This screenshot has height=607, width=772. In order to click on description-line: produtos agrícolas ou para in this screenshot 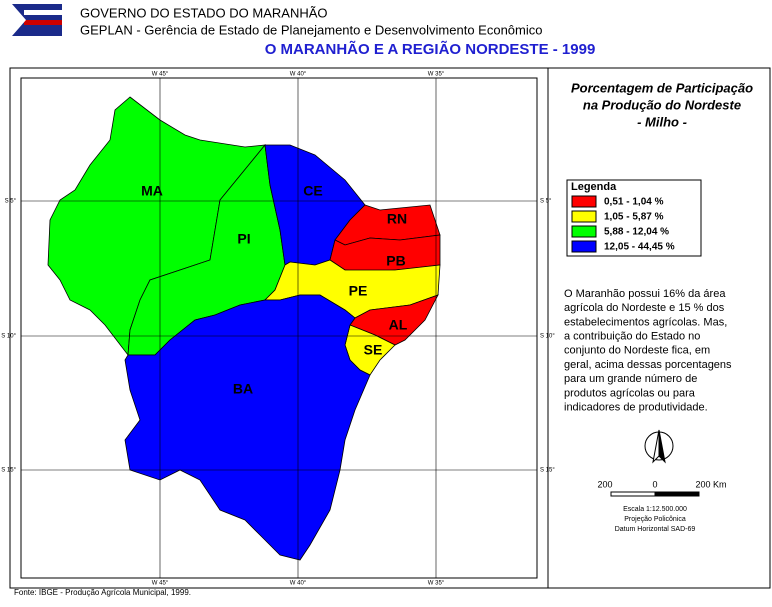, I will do `click(630, 393)`.